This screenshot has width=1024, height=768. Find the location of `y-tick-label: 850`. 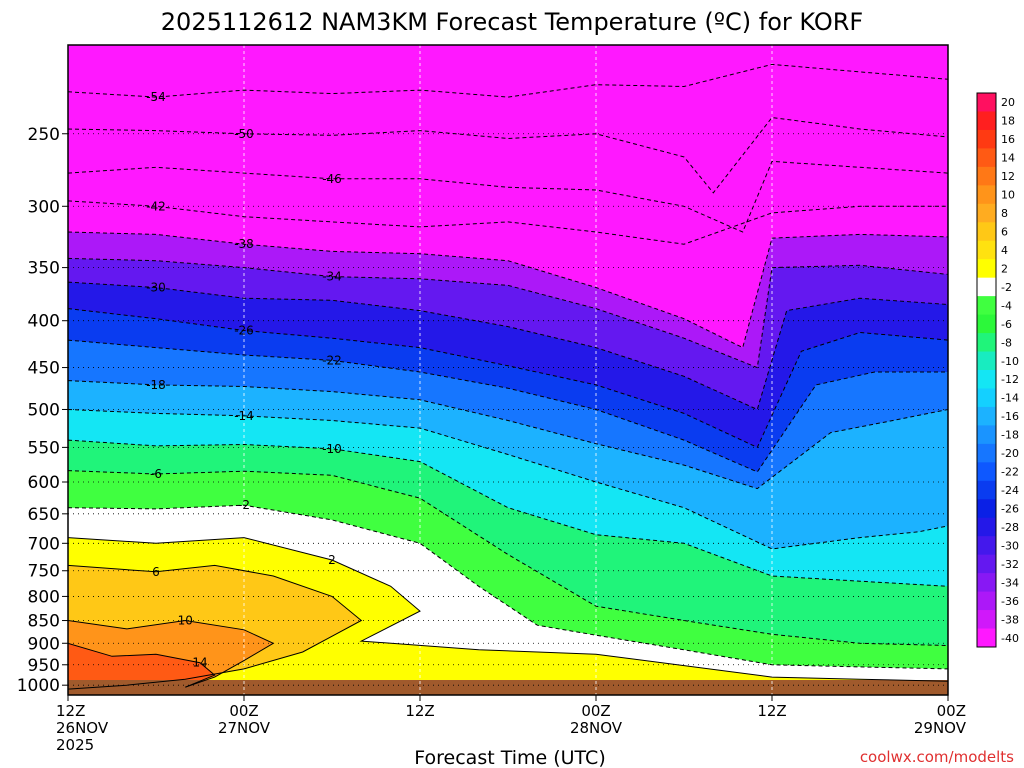

y-tick-label: 850 is located at coordinates (44, 622).